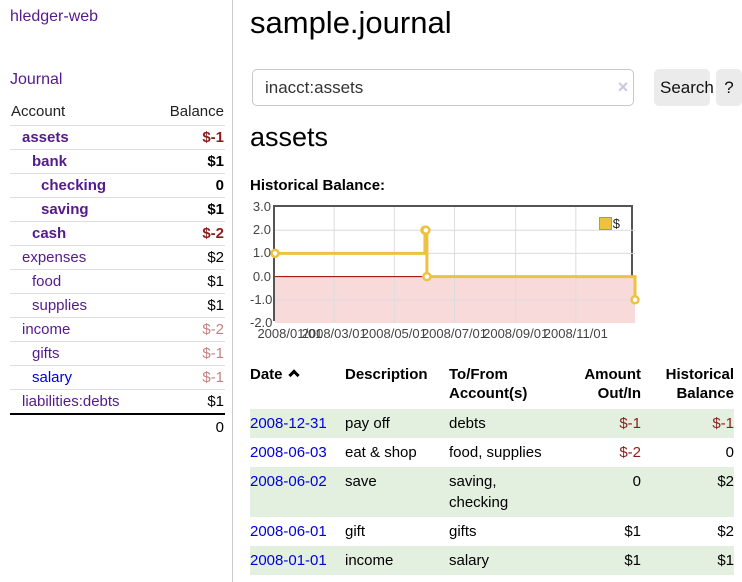 The width and height of the screenshot is (742, 582). Describe the element at coordinates (636, 481) in the screenshot. I see `transaction-amount: 0` at that location.